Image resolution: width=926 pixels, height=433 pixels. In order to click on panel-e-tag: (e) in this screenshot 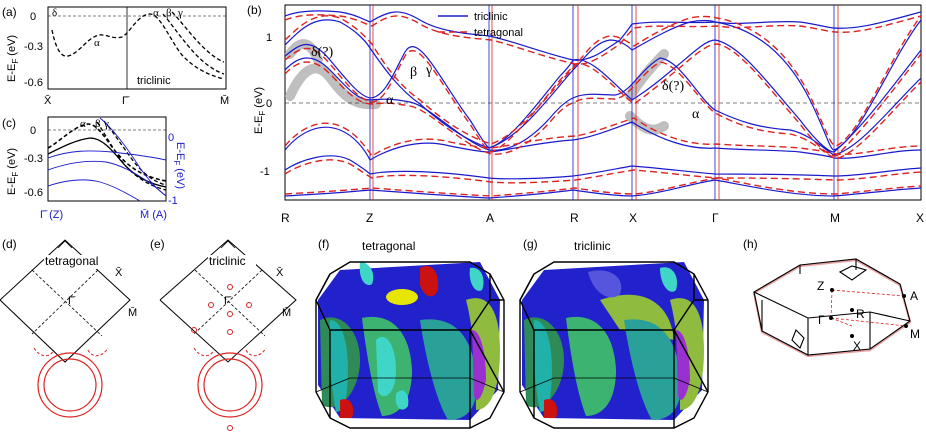, I will do `click(157, 244)`.